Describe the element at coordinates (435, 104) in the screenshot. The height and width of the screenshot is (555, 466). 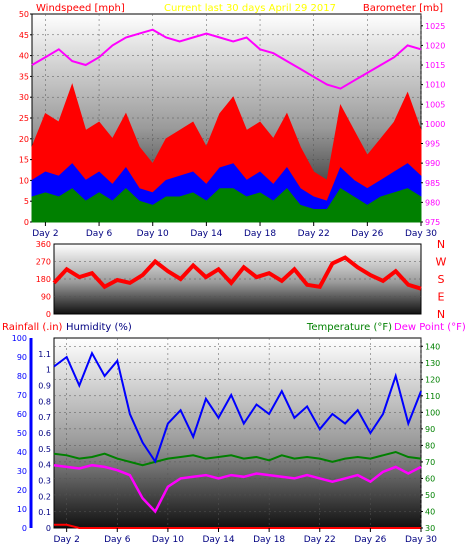
I see `baro-tick-label: 1005` at that location.